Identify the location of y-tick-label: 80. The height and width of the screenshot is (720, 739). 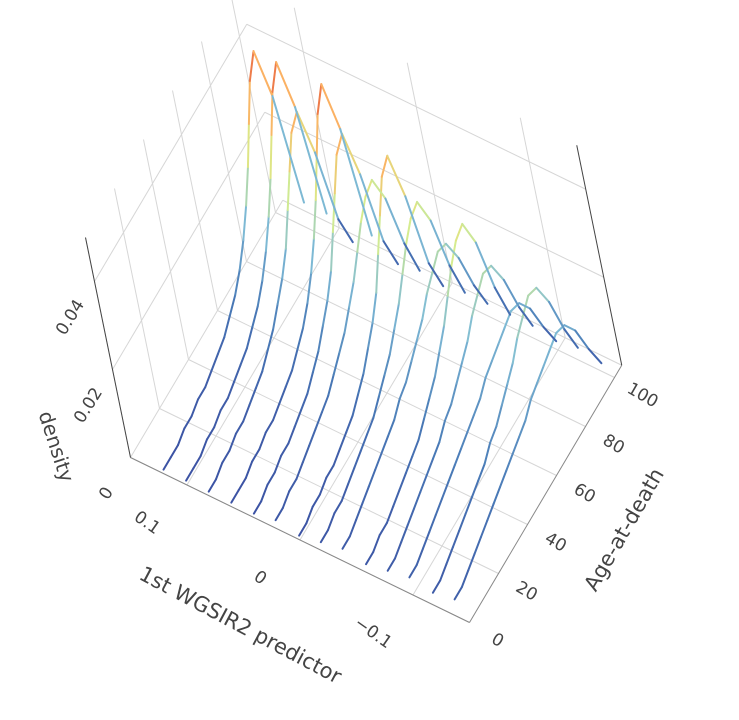
(613, 444).